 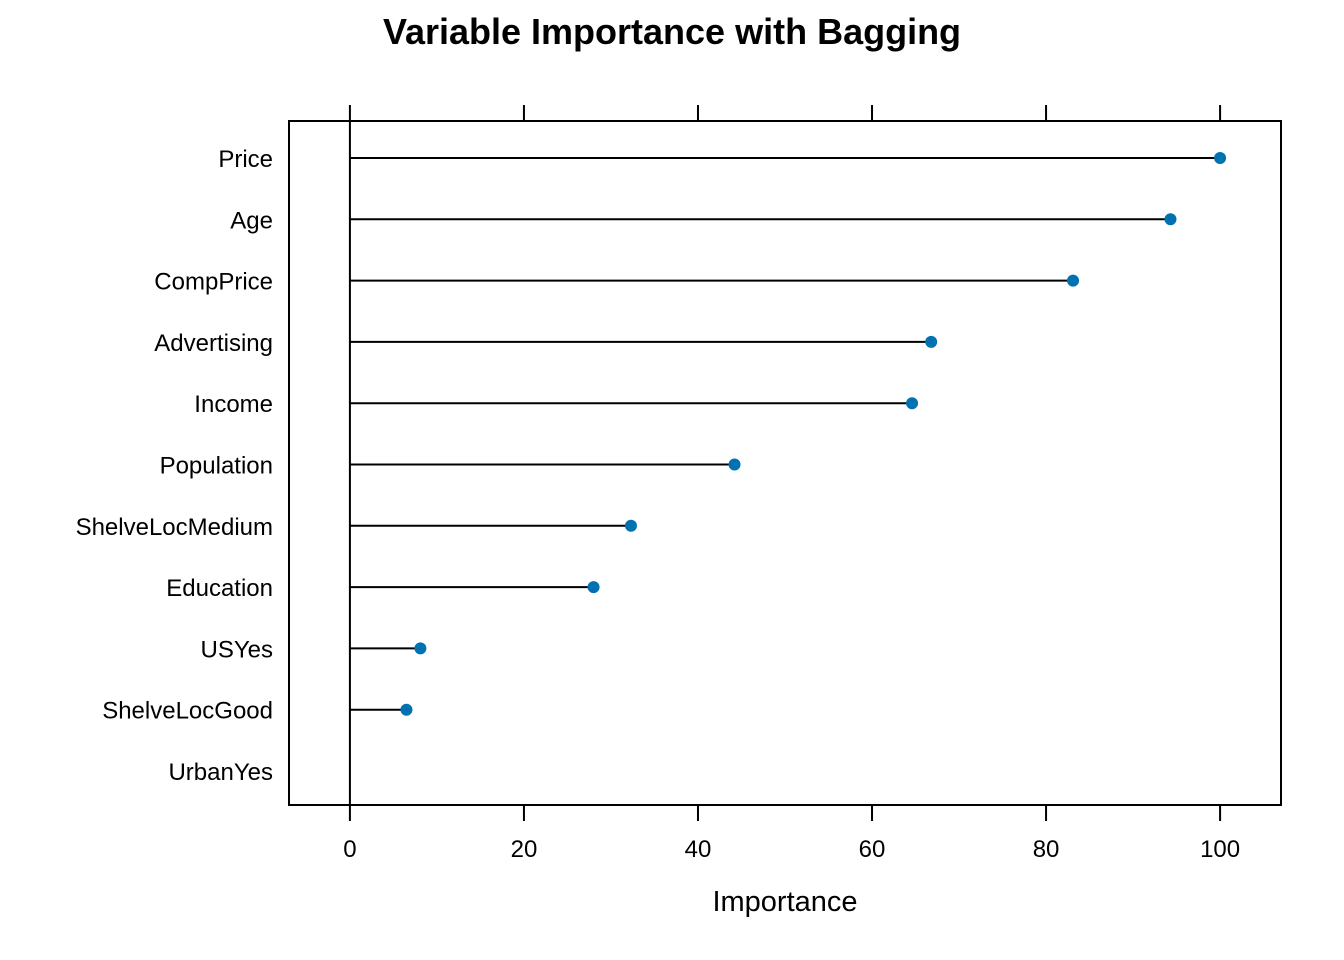 What do you see at coordinates (1220, 849) in the screenshot?
I see `x-tick-label-100: 100` at bounding box center [1220, 849].